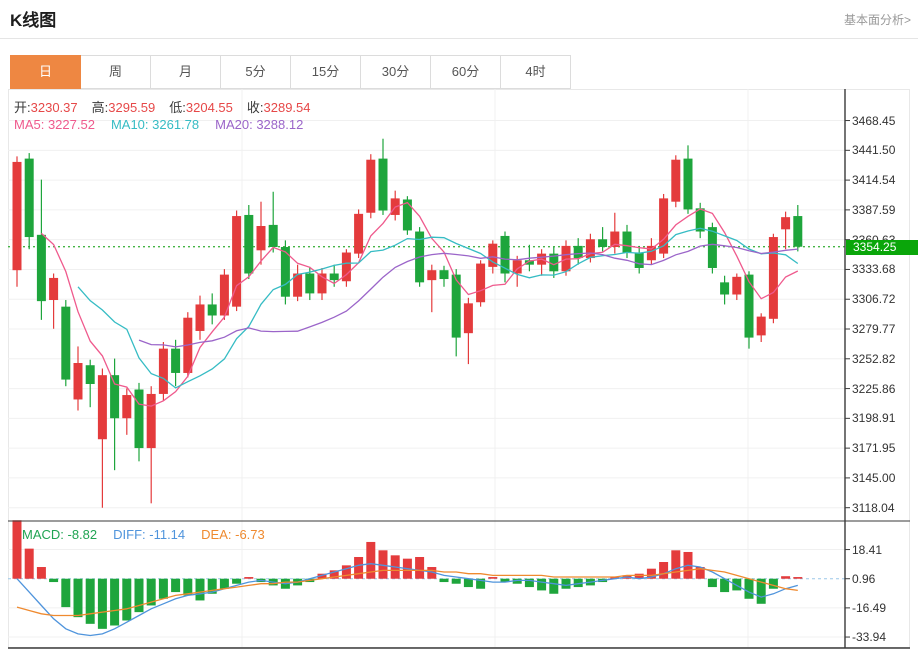 The width and height of the screenshot is (918, 652). What do you see at coordinates (867, 549) in the screenshot?
I see `macd-tick: 18.41` at bounding box center [867, 549].